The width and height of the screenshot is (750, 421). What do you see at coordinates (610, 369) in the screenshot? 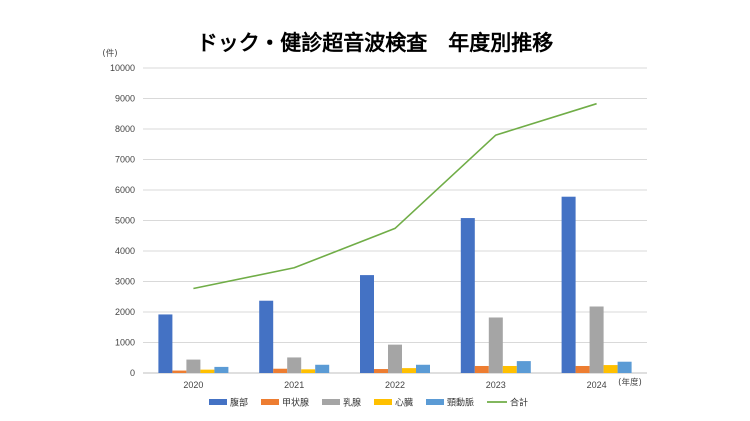
I see `bar-心臓-2024` at bounding box center [610, 369].